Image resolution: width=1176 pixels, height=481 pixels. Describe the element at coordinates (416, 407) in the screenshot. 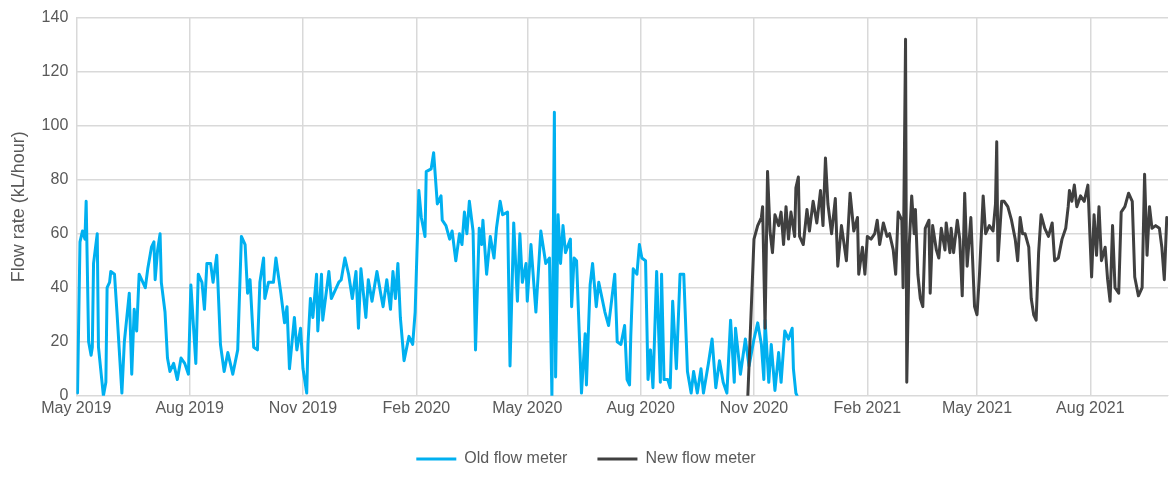

I see `x-tick-label: Feb 2020` at that location.